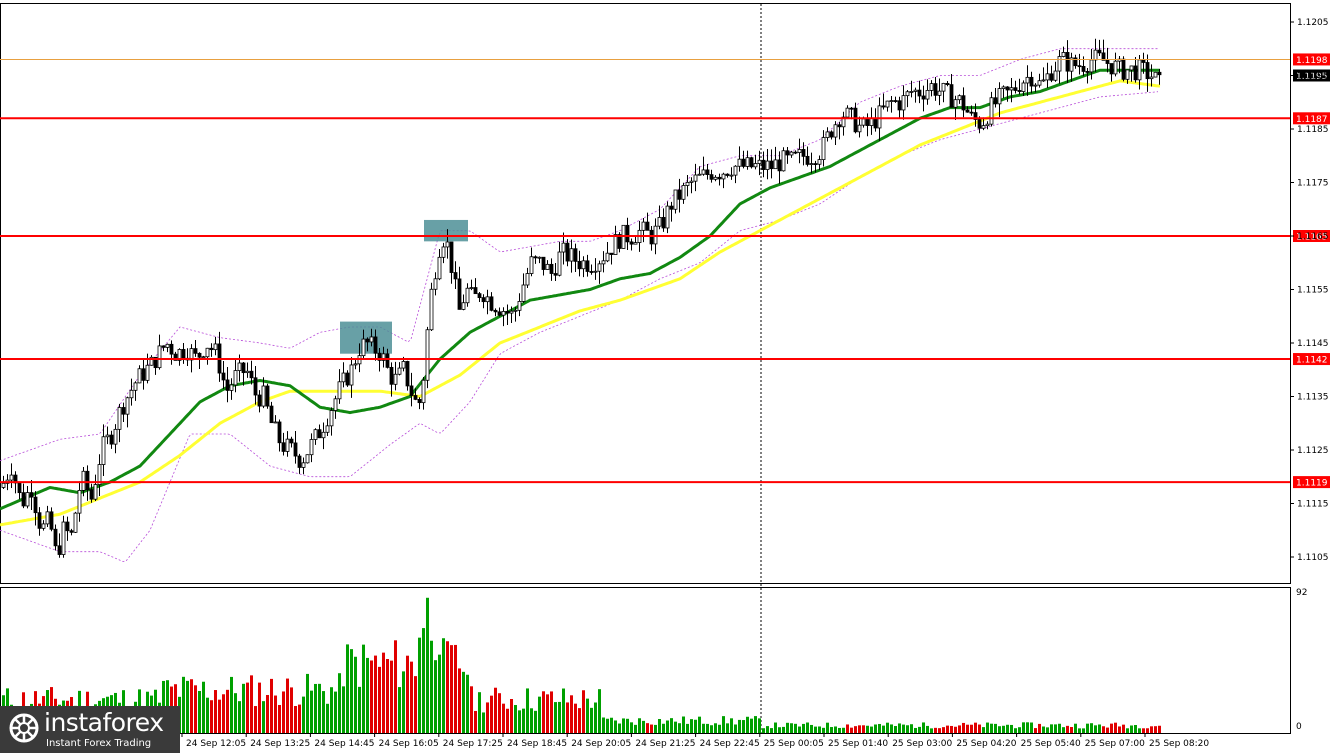 This screenshot has height=753, width=1333. I want to click on y-tick-label: 1.1155, so click(1313, 291).